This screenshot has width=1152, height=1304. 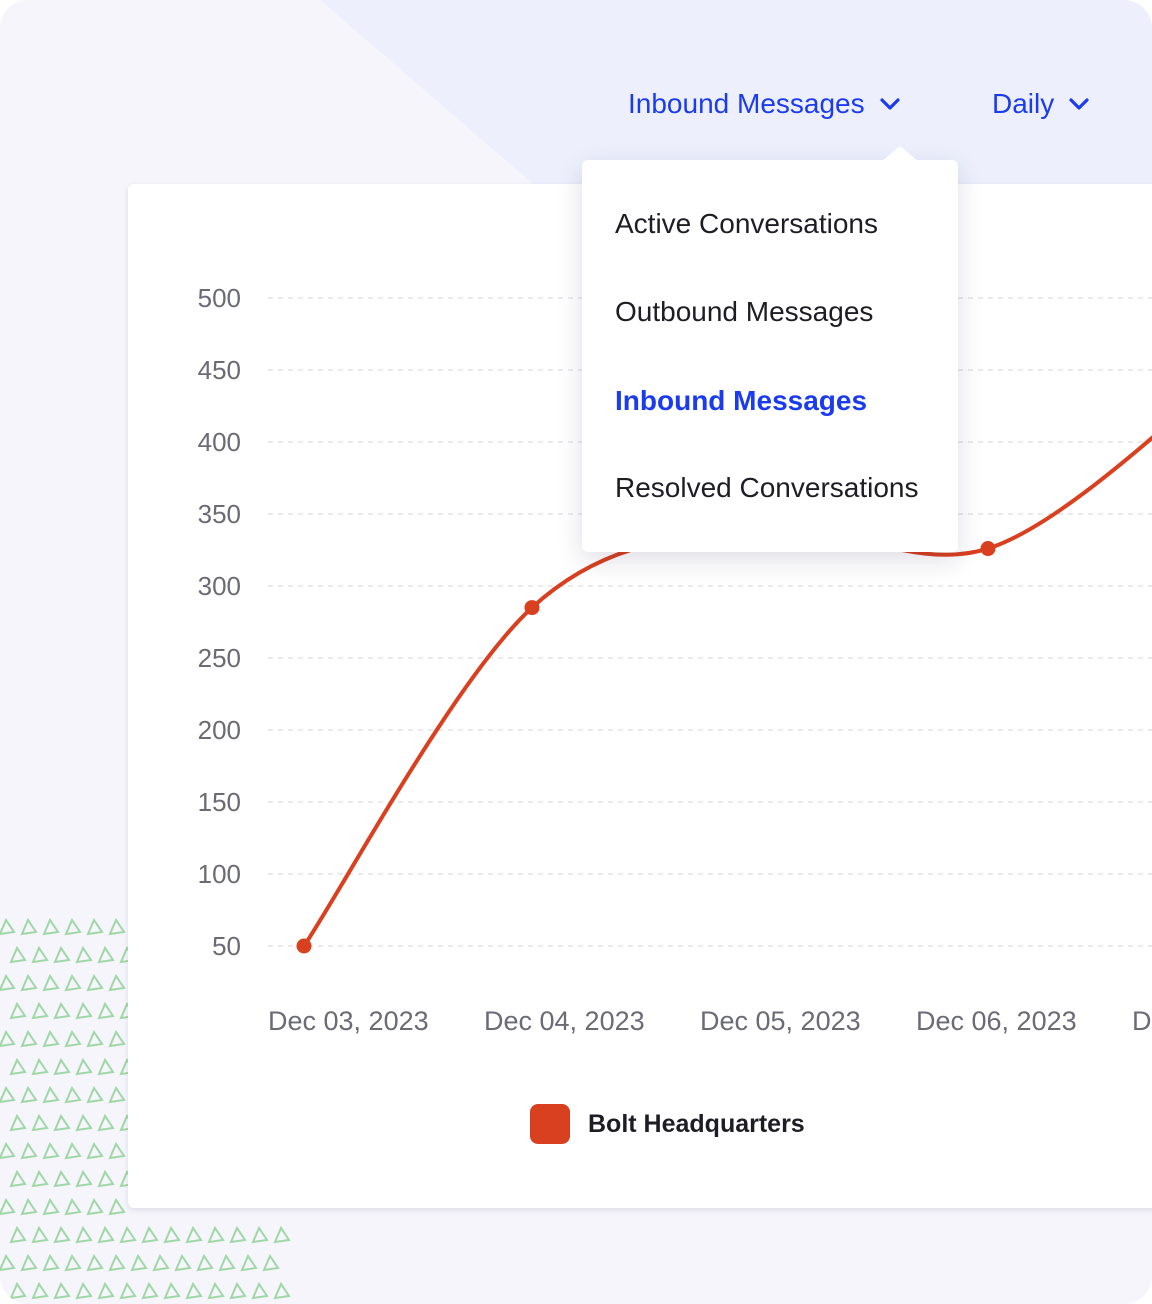 I want to click on menu-item-resolved-conversations: Resolved Conversations, so click(x=767, y=487).